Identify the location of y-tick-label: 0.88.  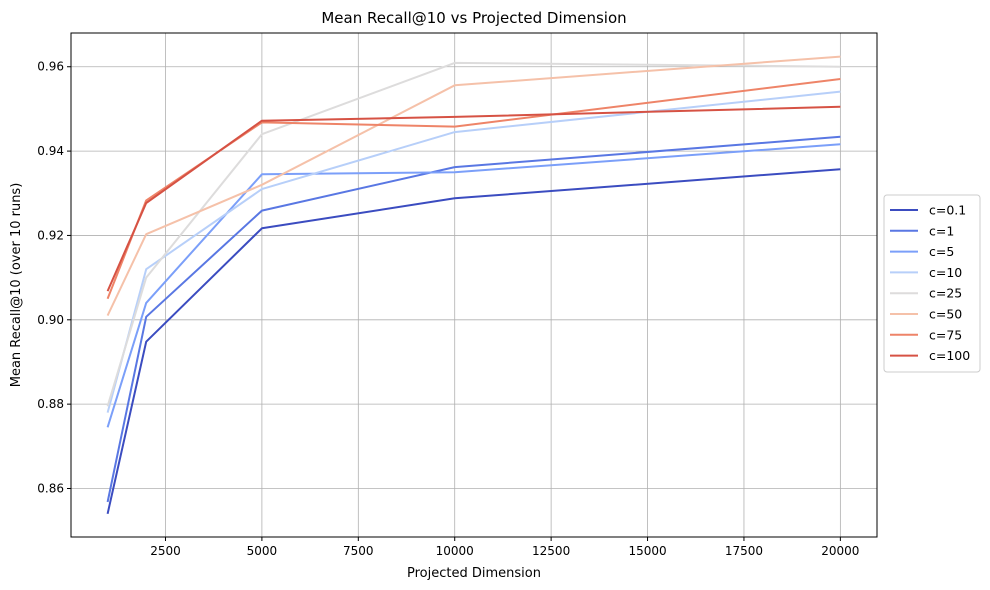
(50, 404).